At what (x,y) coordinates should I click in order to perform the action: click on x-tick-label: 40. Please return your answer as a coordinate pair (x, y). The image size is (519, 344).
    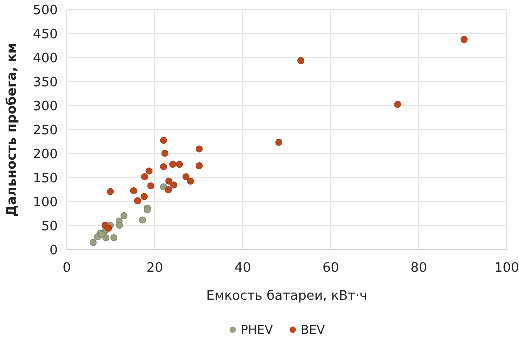
    Looking at the image, I should click on (243, 268).